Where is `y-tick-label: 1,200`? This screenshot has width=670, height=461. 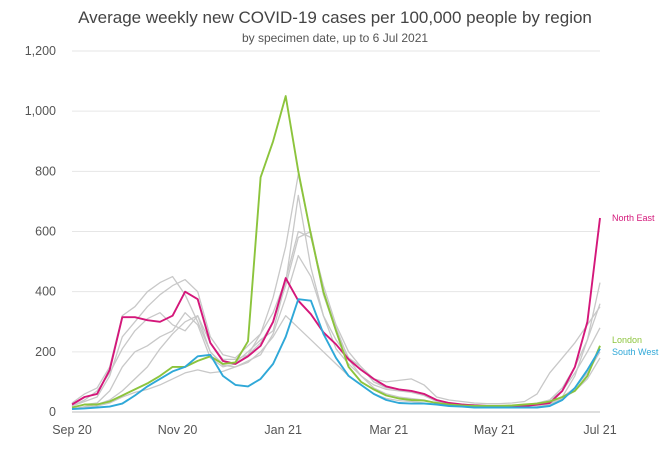 y-tick-label: 1,200 is located at coordinates (40, 51).